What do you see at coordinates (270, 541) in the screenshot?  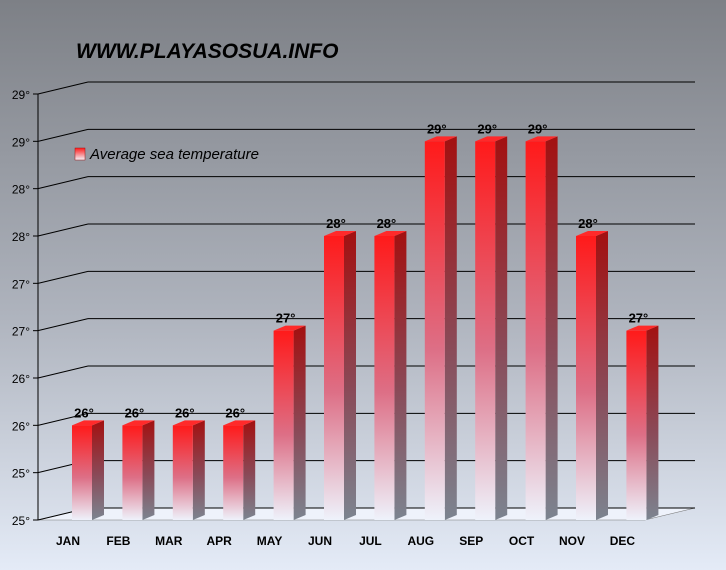 I see `x-tick-label: MAY` at bounding box center [270, 541].